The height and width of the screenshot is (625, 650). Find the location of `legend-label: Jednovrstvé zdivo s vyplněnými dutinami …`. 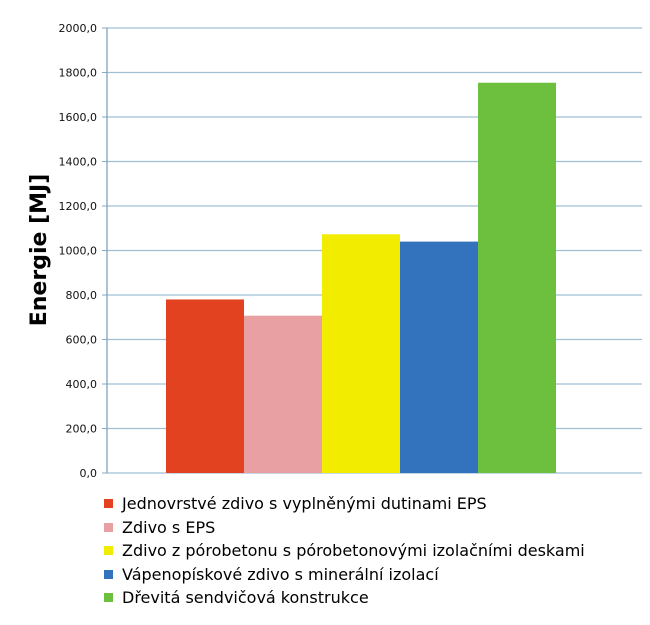

legend-label: Jednovrstvé zdivo s vyplněnými dutinami … is located at coordinates (304, 504).